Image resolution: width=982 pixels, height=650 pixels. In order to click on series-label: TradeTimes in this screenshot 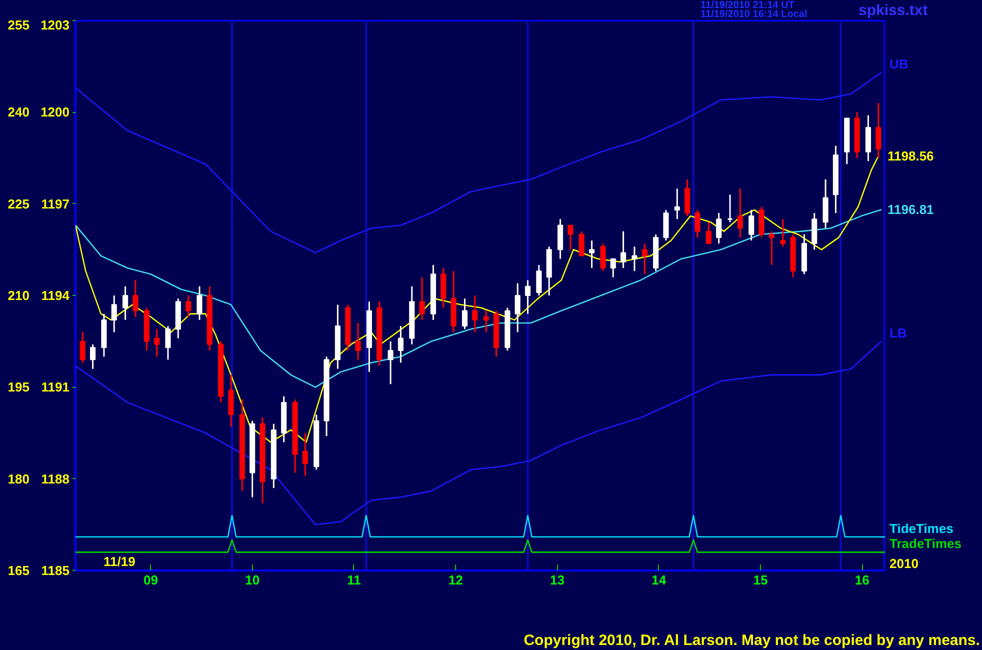, I will do `click(926, 544)`.